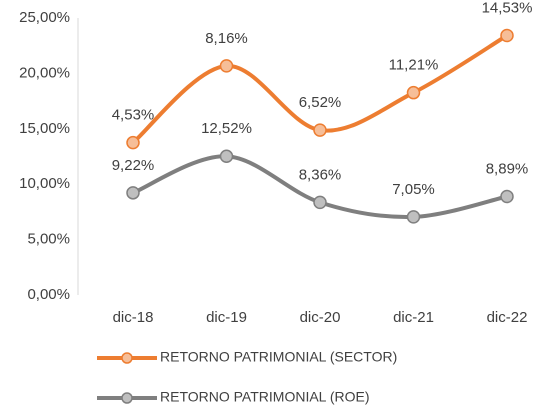  I want to click on data-label: 8,89%, so click(507, 168).